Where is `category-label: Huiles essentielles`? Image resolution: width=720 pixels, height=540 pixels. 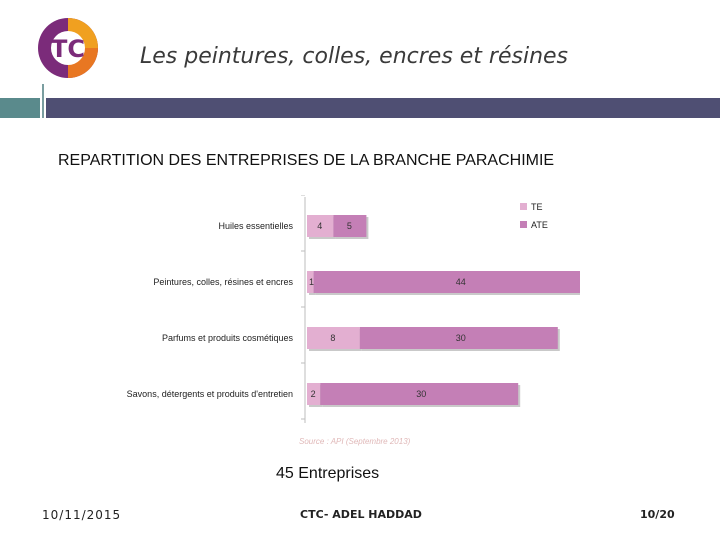
category-label: Huiles essentielles is located at coordinates (255, 226).